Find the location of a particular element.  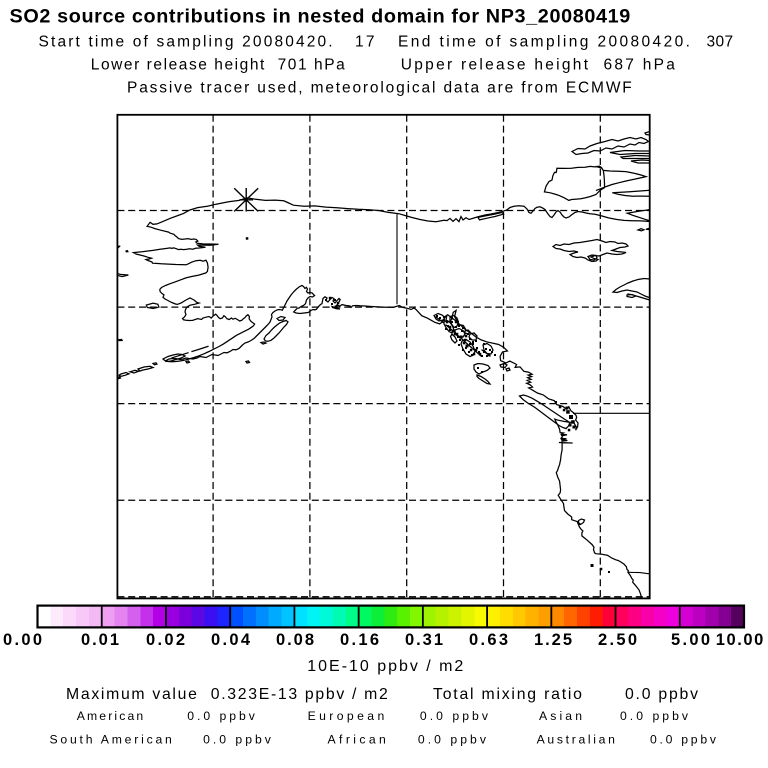

svg-text: 0.63 is located at coordinates (489, 640).